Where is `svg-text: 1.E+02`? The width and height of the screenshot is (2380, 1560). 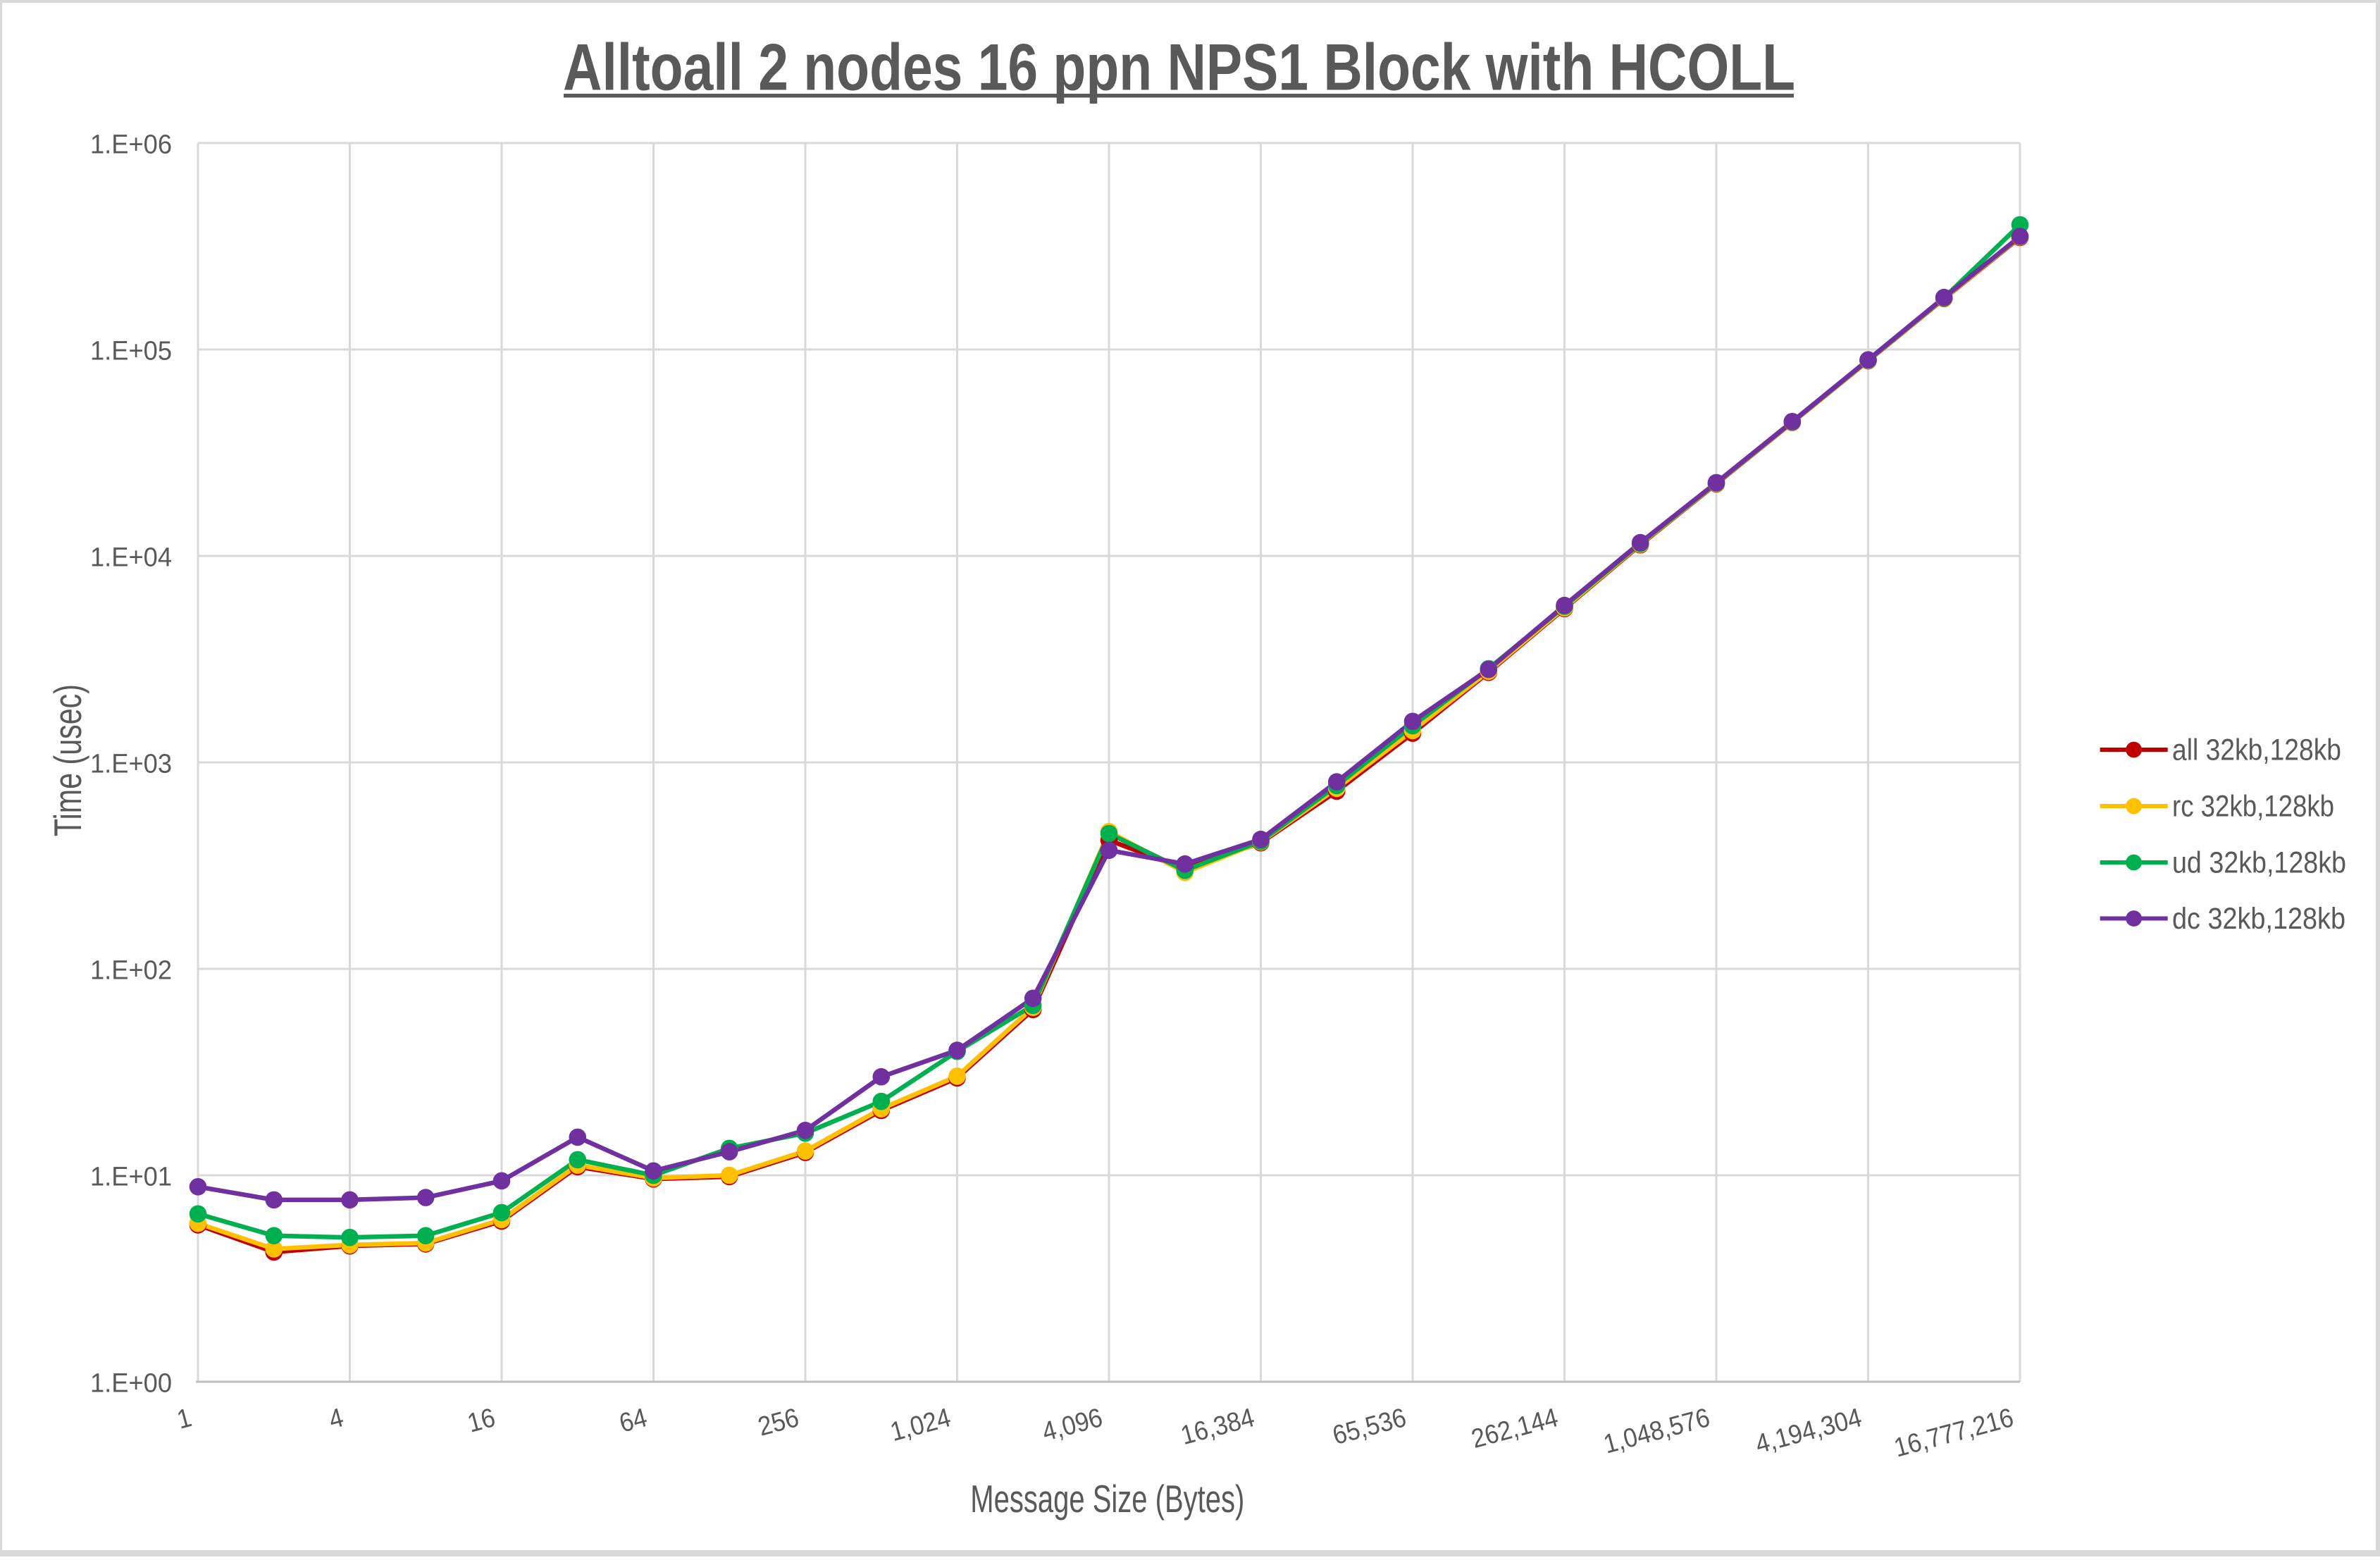
svg-text: 1.E+02 is located at coordinates (131, 970).